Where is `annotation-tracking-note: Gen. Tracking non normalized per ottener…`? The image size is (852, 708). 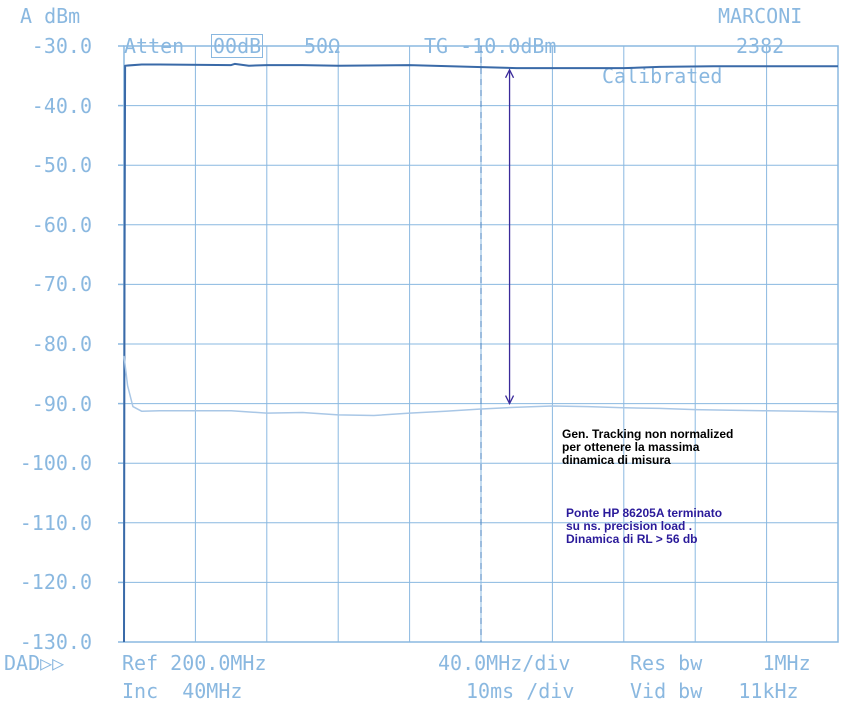 annotation-tracking-note: Gen. Tracking non normalized per ottener… is located at coordinates (648, 447).